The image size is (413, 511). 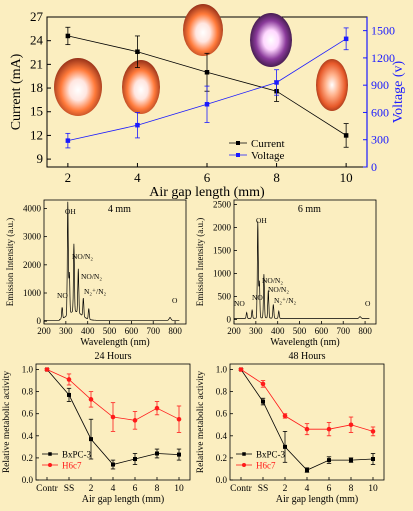 I want to click on left-tick-label: 9, so click(x=40, y=158).